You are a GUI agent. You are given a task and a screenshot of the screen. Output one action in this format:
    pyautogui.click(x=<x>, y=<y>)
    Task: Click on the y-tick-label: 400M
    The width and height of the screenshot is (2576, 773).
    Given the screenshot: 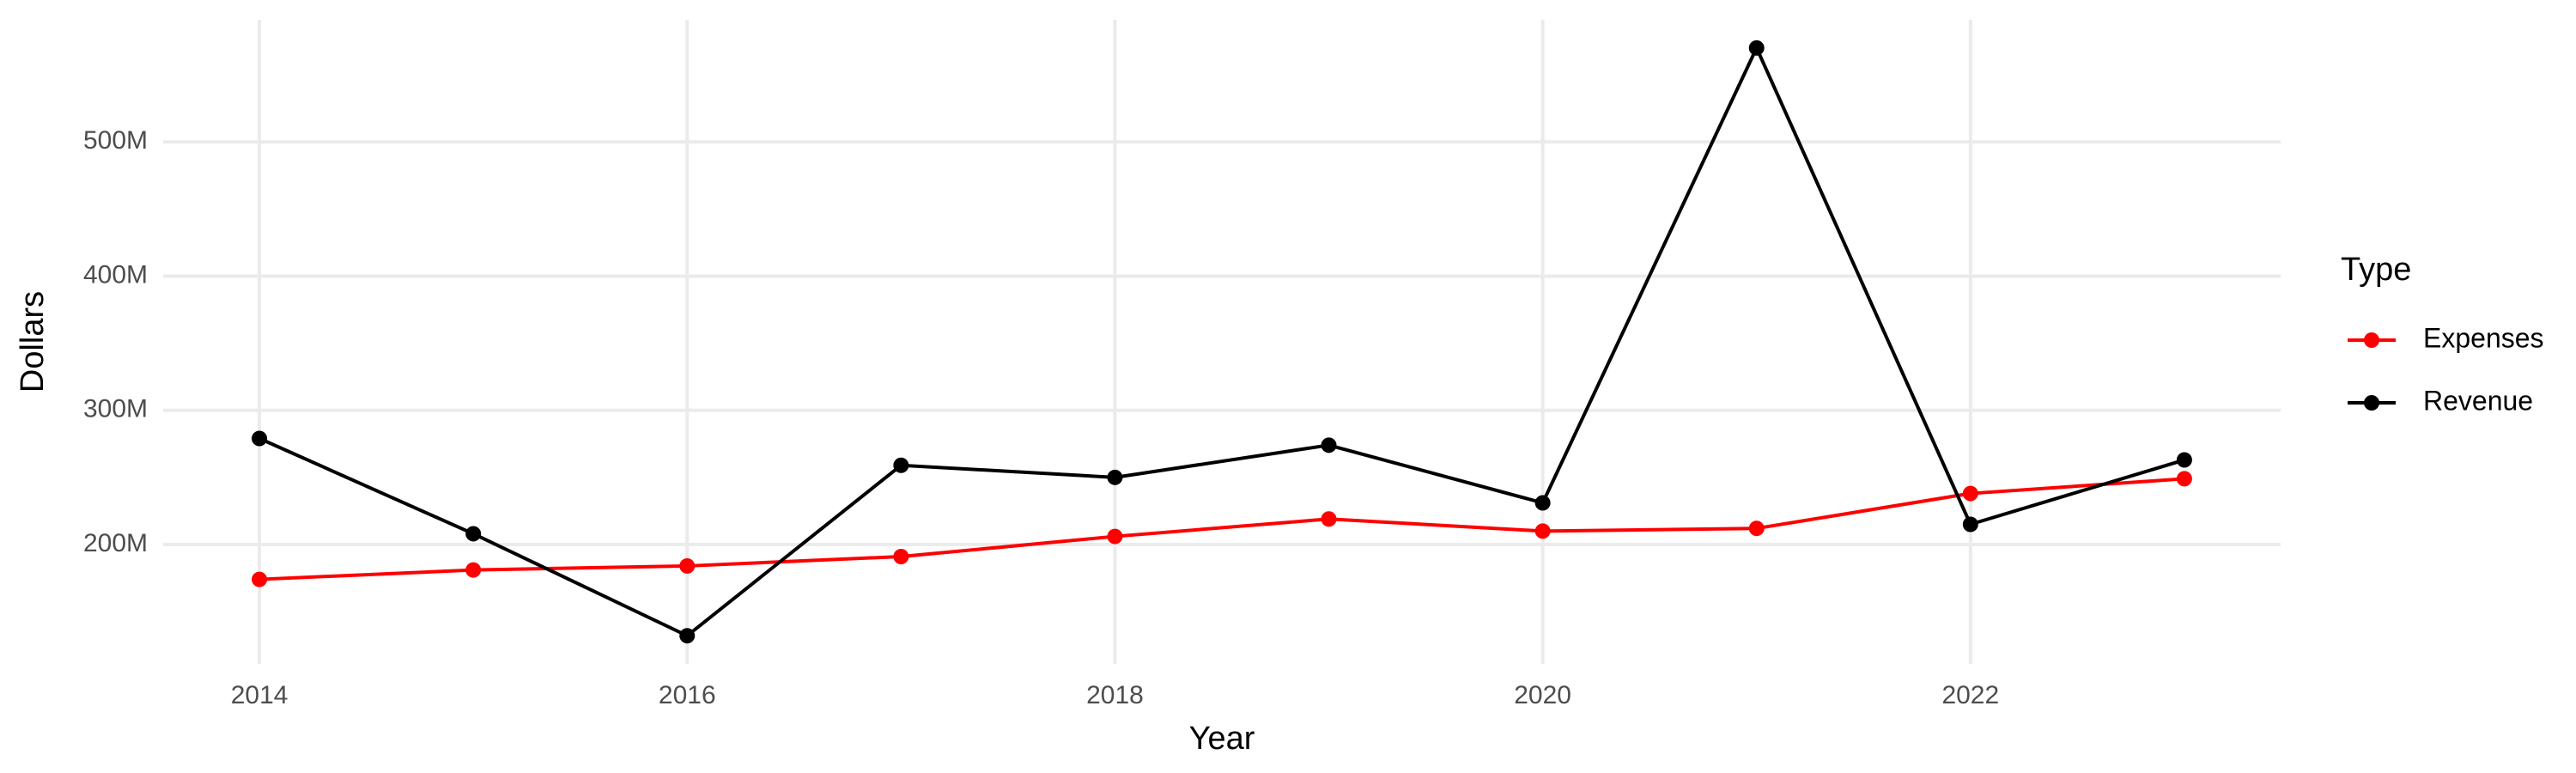 What is the action you would take?
    pyautogui.click(x=116, y=274)
    